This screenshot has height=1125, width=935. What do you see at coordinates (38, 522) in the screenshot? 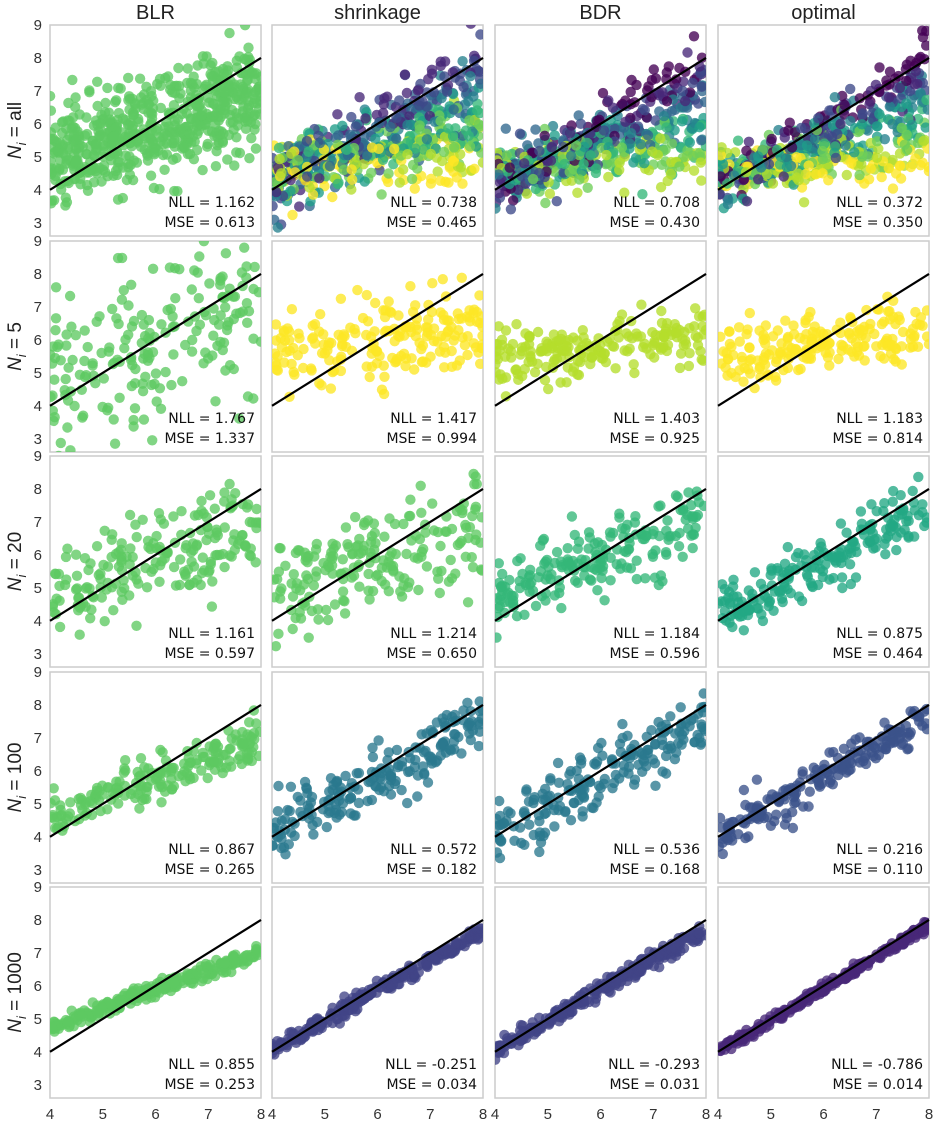
I see `y-tick-label: 7` at bounding box center [38, 522].